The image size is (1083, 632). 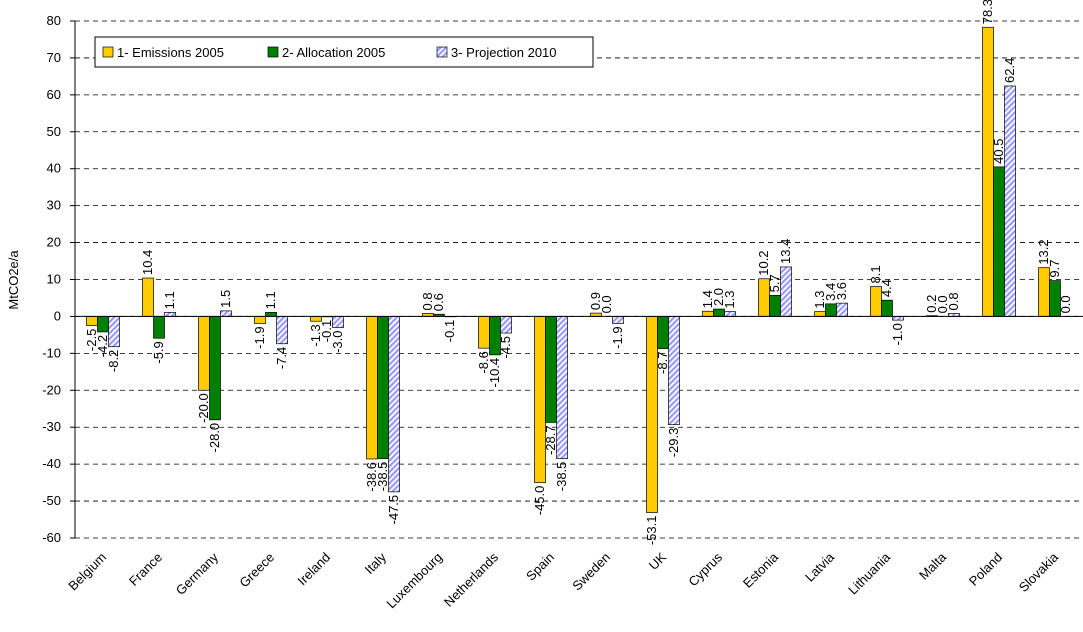 What do you see at coordinates (158, 352) in the screenshot?
I see `value-label: -5.9` at bounding box center [158, 352].